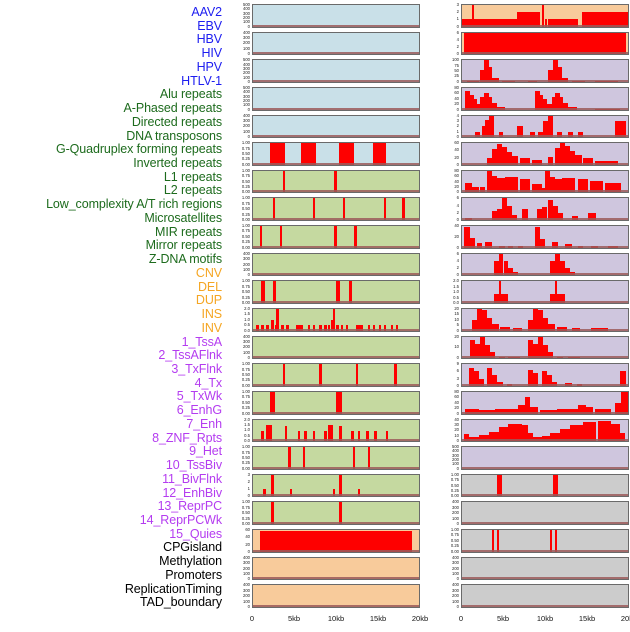  Describe the element at coordinates (196, 368) in the screenshot. I see `track-label-3-txflnk: 3_TxFlnk` at that location.